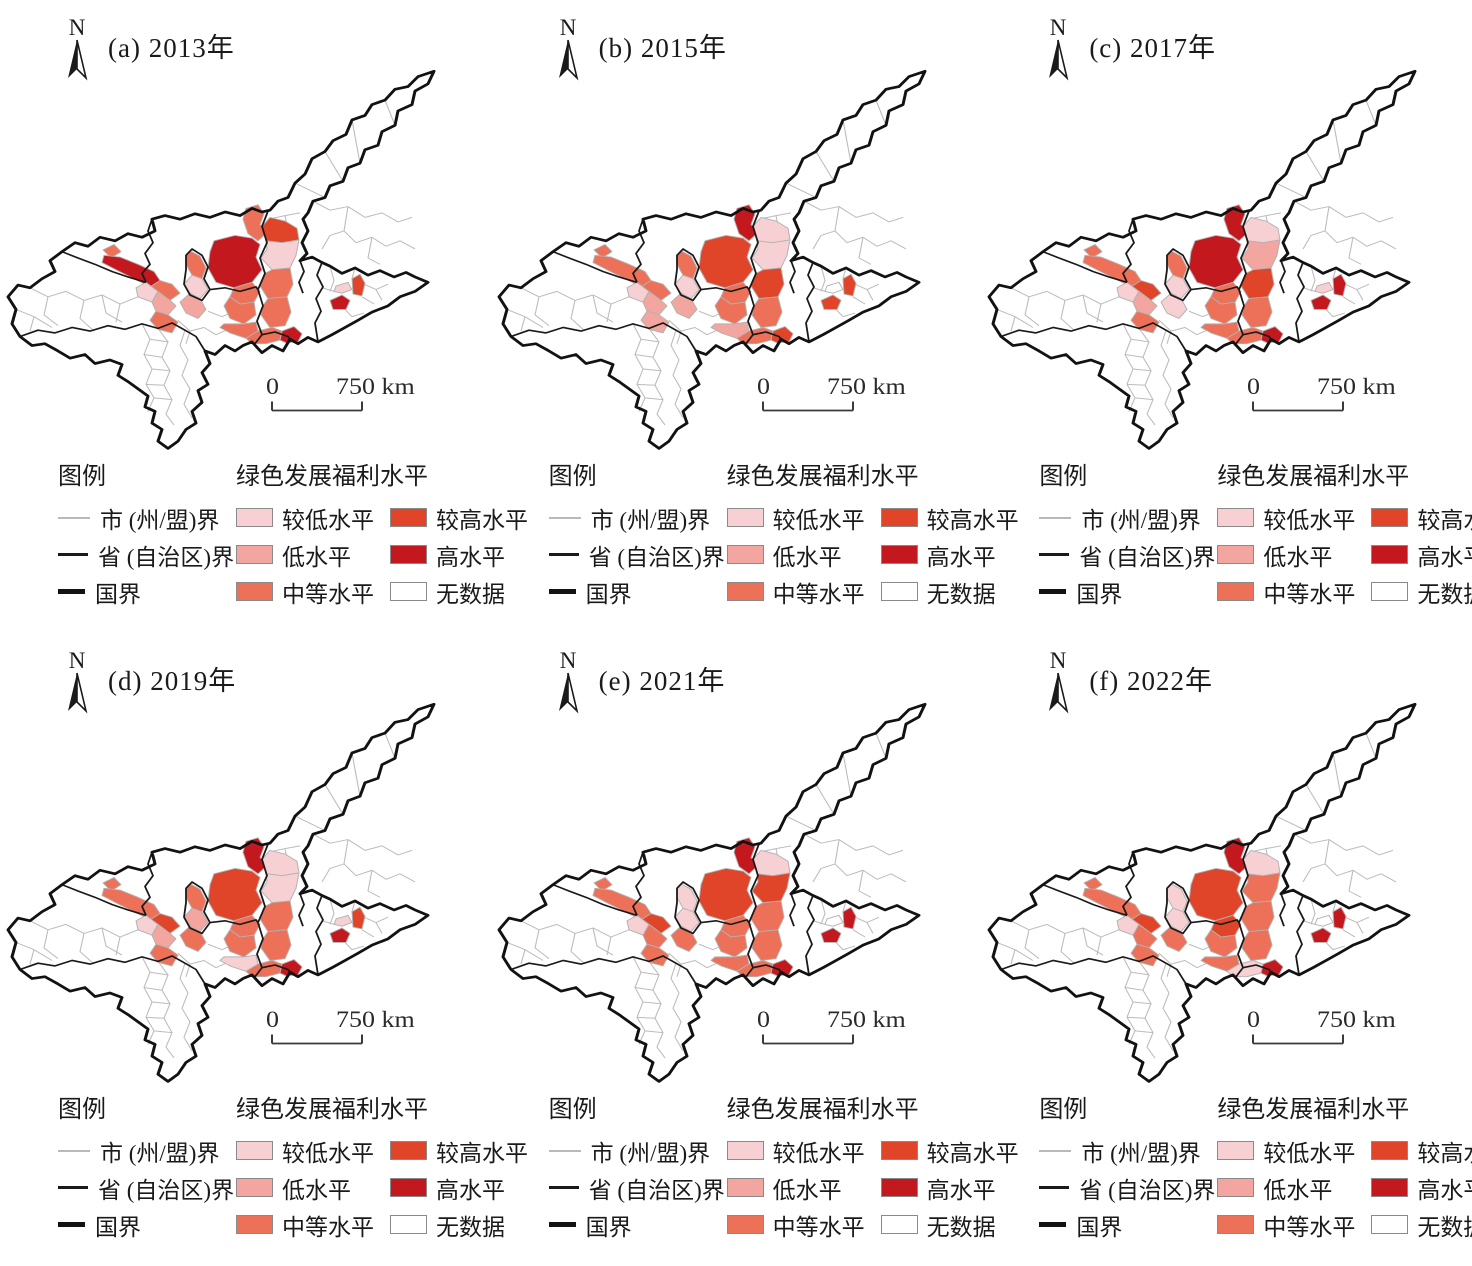 This screenshot has width=1472, height=1266. Describe the element at coordinates (961, 1190) in the screenshot. I see `high-level-label: 高水平` at that location.